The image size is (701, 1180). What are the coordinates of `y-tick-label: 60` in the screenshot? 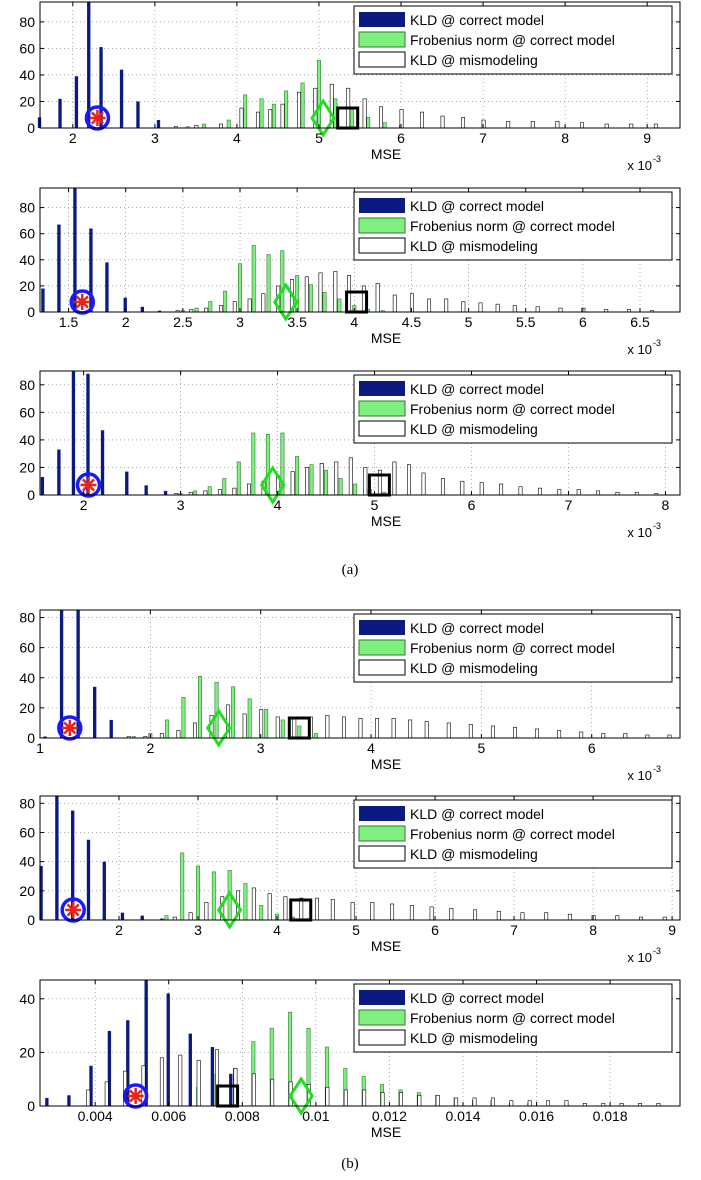 It's located at (27, 412).